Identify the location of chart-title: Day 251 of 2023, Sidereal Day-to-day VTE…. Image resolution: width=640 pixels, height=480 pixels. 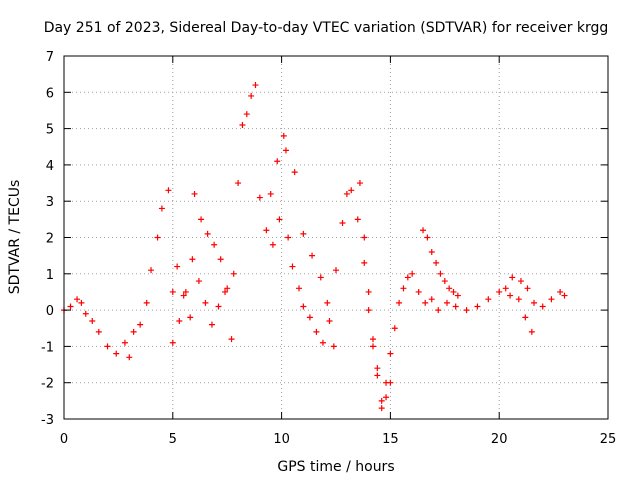
(326, 28).